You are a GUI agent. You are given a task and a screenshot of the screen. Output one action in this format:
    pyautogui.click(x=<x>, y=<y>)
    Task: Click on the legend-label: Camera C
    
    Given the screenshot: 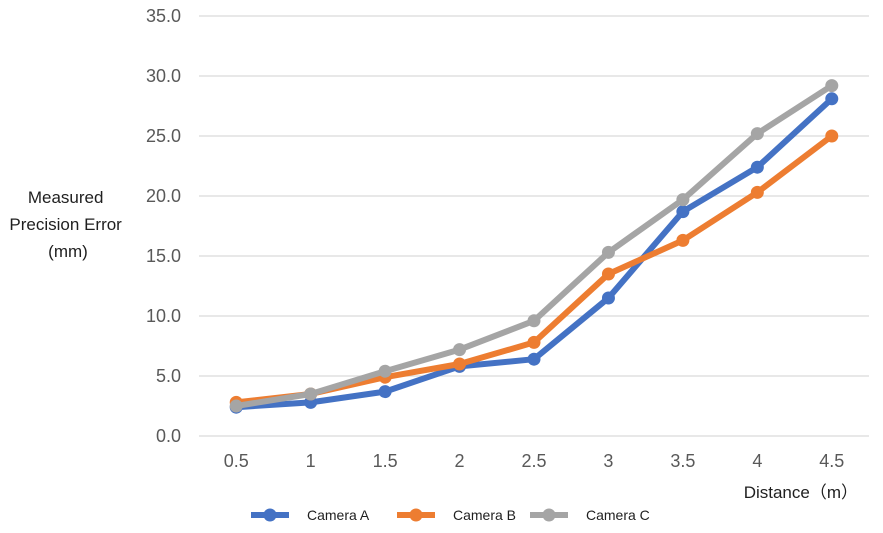 What is the action you would take?
    pyautogui.click(x=618, y=515)
    